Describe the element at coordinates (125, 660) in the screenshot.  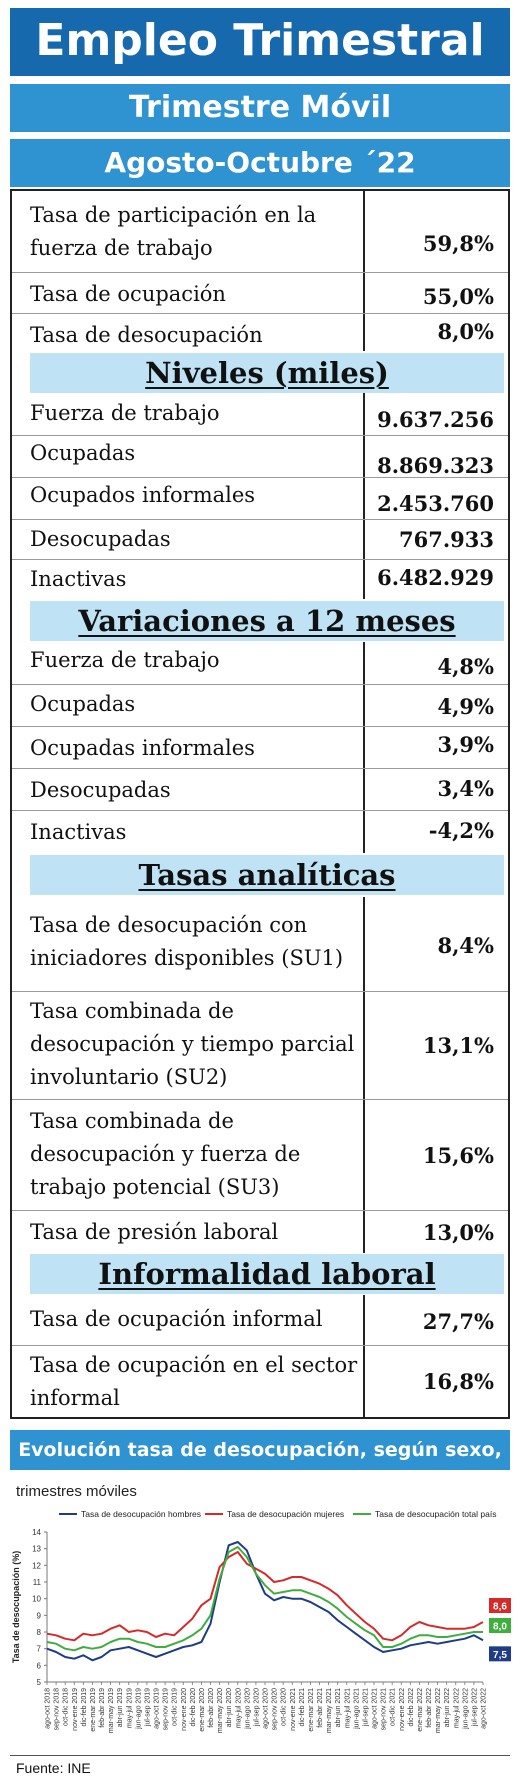
I see `row-label: Fuerza de trabajo` at that location.